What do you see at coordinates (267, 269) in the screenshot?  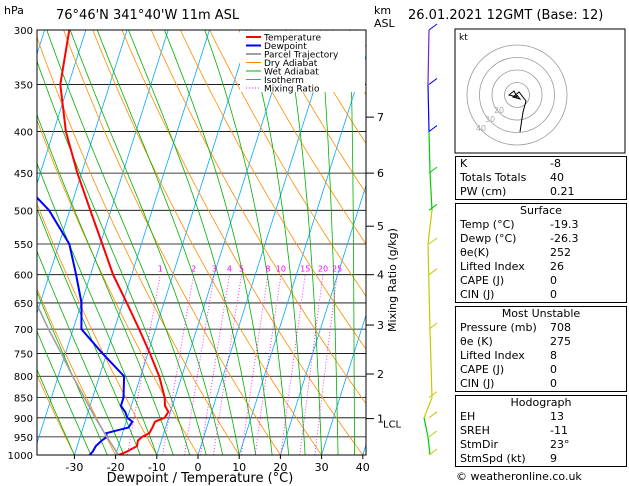 I see `mixing-ratio-label: 8` at bounding box center [267, 269].